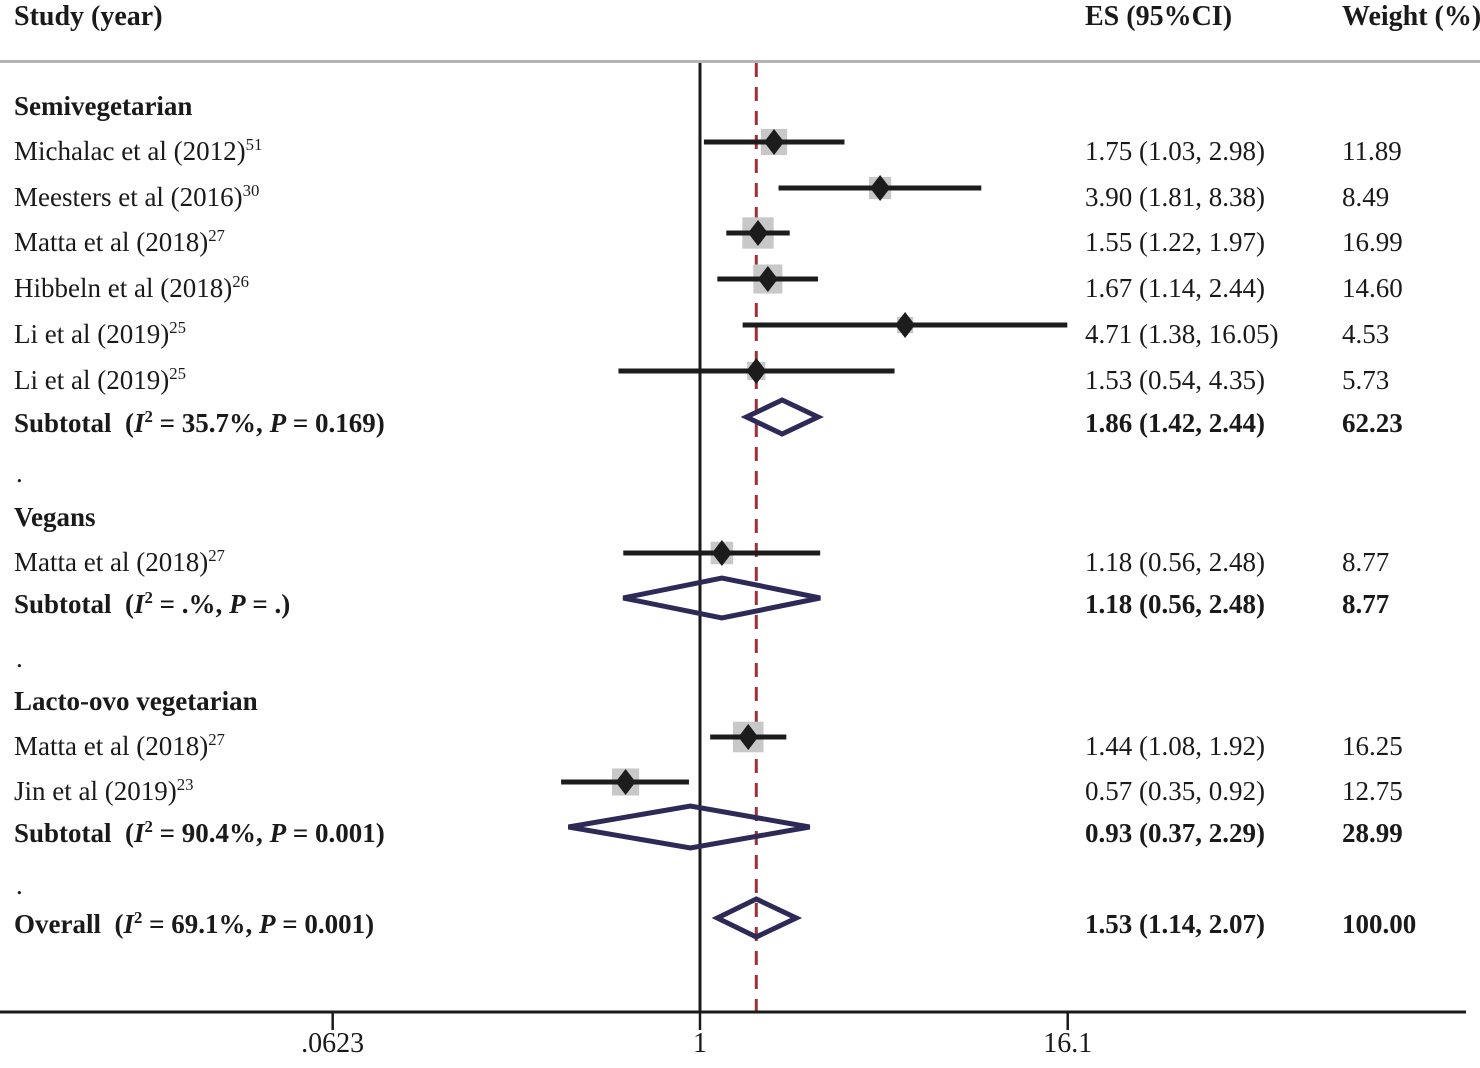 This screenshot has width=1480, height=1068. I want to click on overall-diamond, so click(757, 918).